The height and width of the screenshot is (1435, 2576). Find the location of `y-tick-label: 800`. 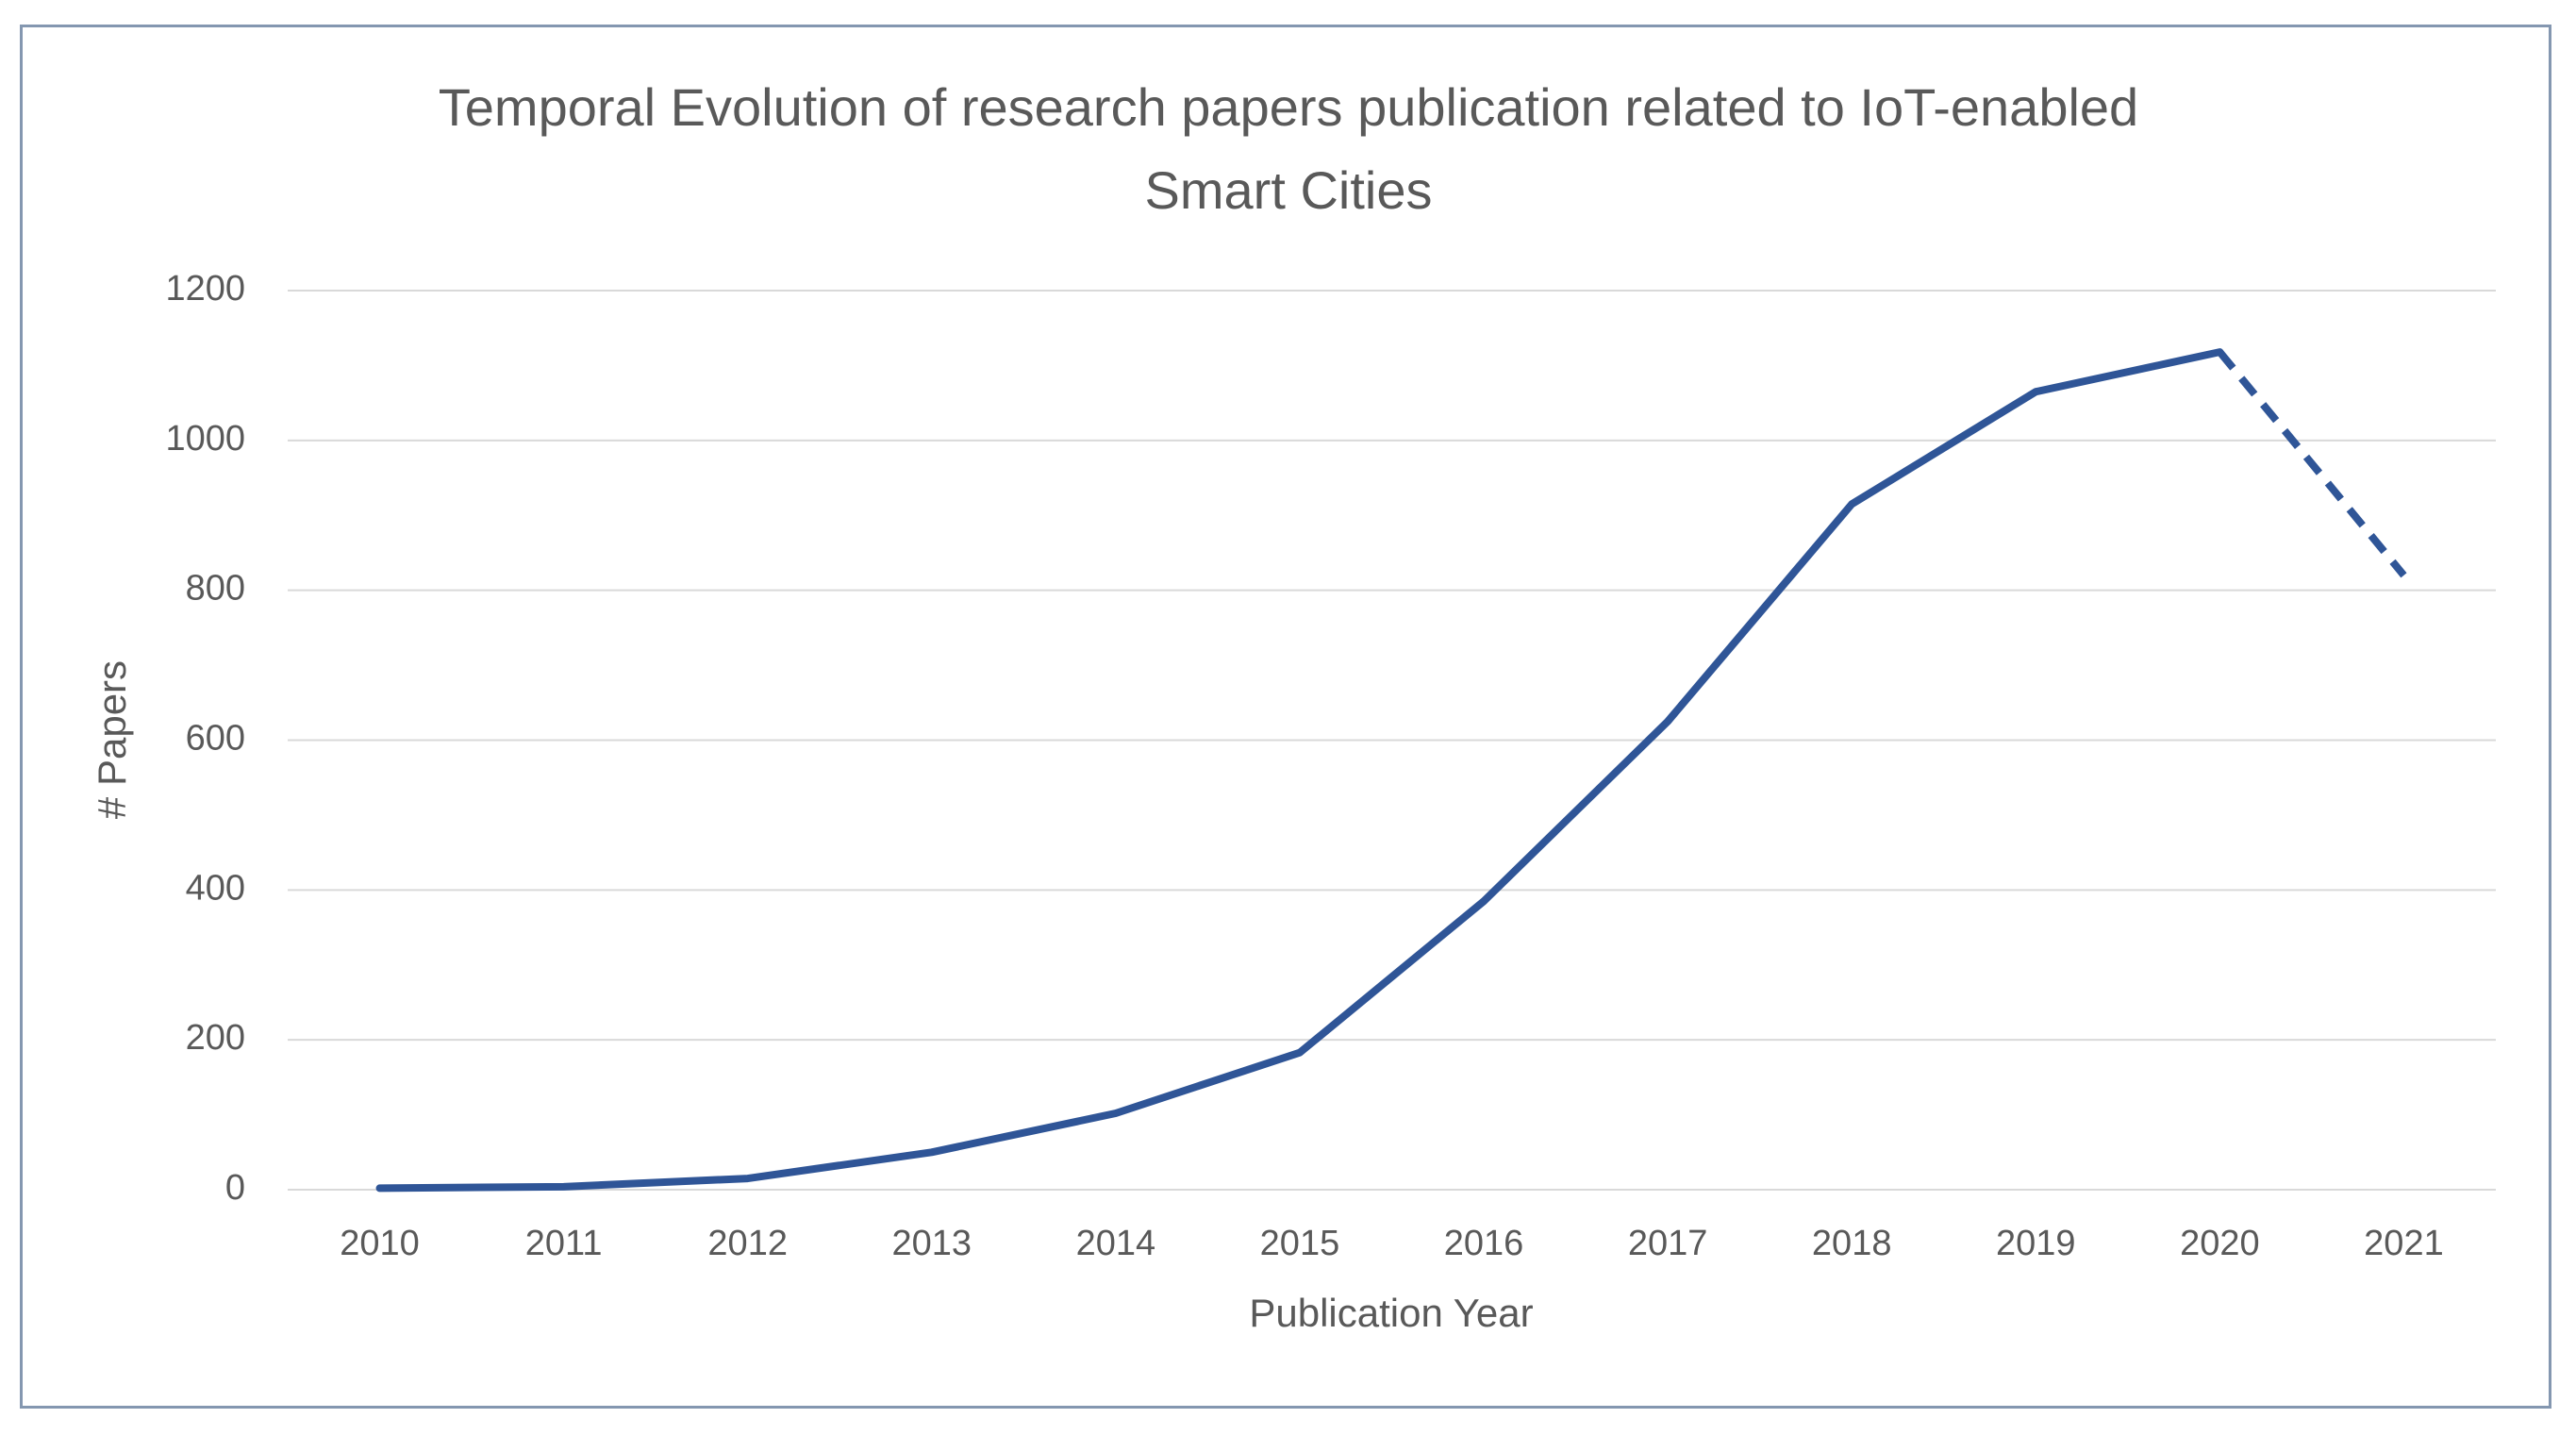

y-tick-label: 800 is located at coordinates (215, 589).